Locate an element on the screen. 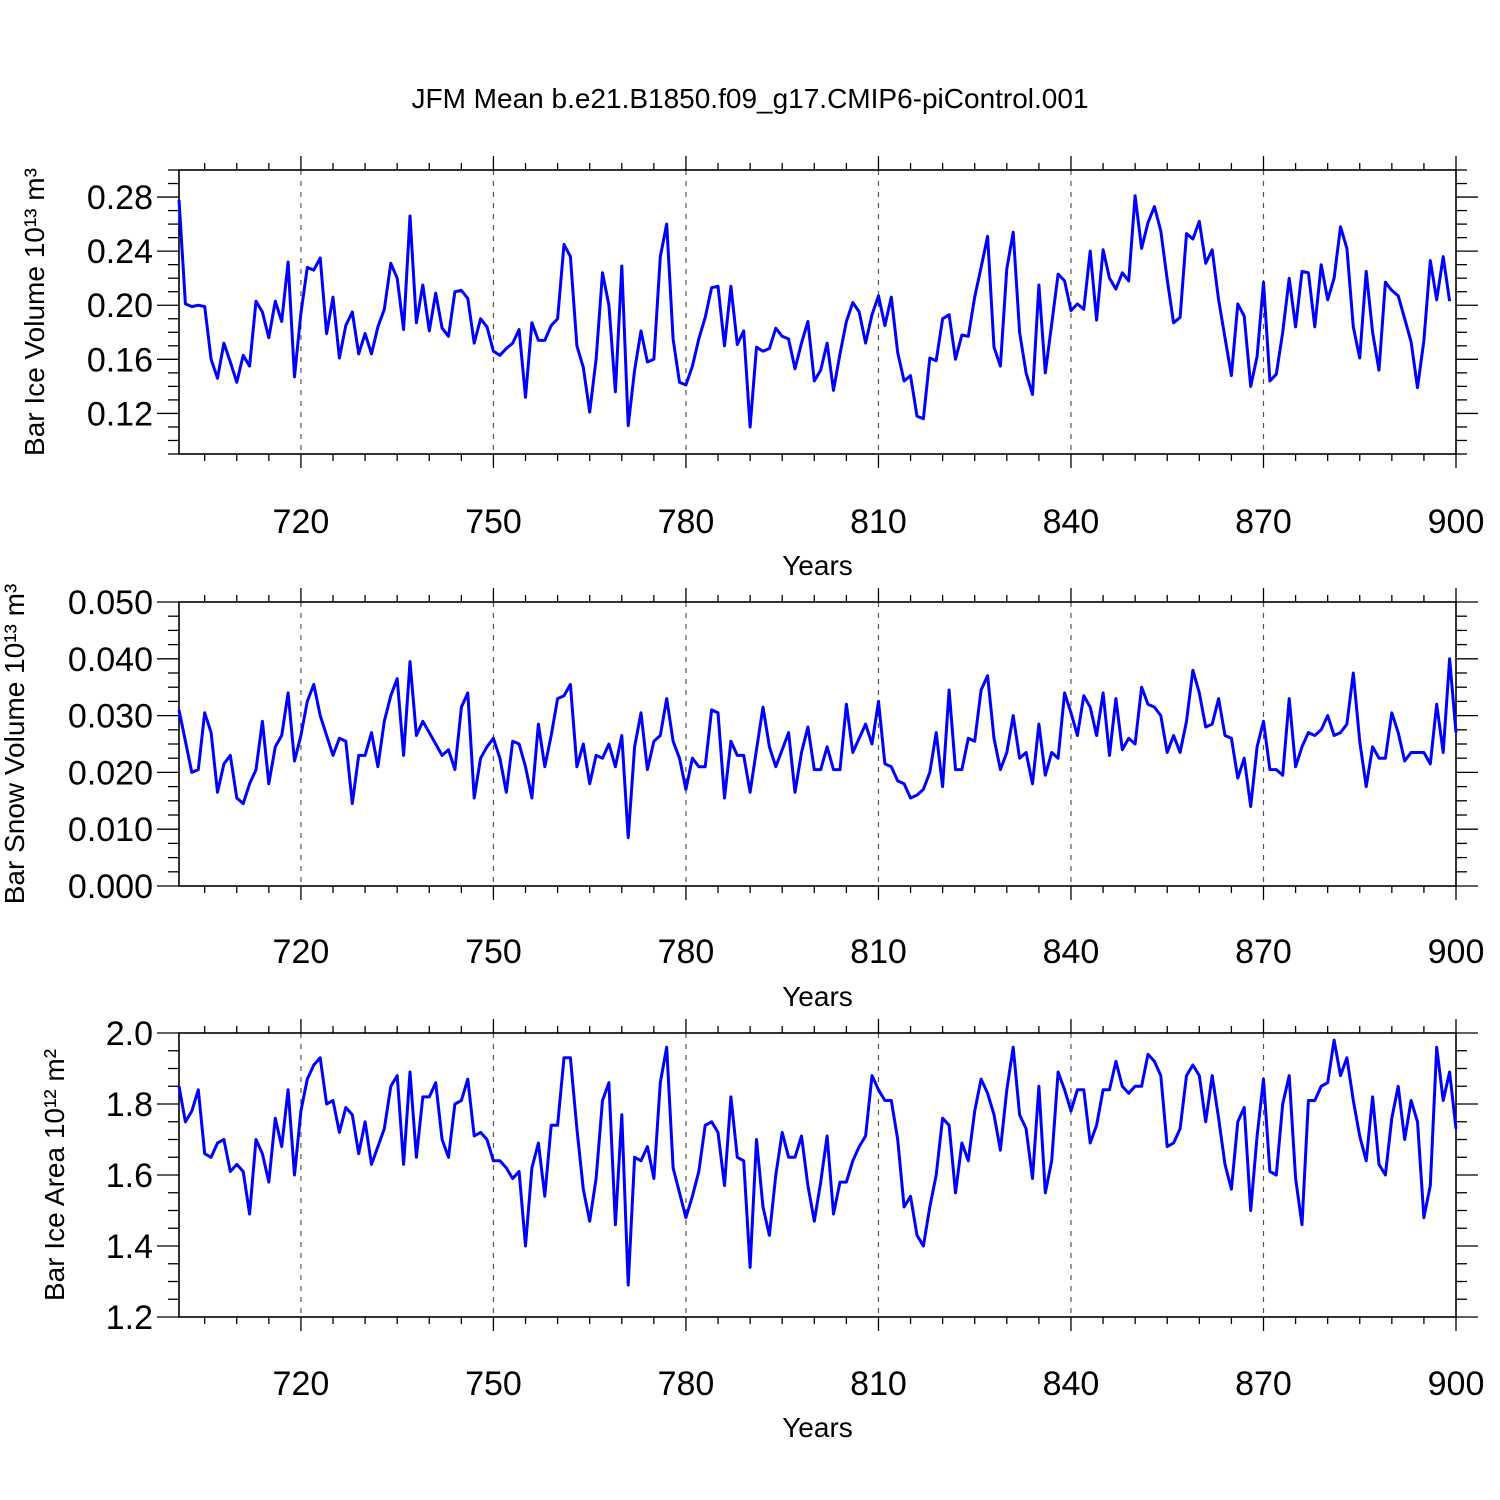 This screenshot has width=1500, height=1500. y-tick-label: 1.2 is located at coordinates (129, 1318).